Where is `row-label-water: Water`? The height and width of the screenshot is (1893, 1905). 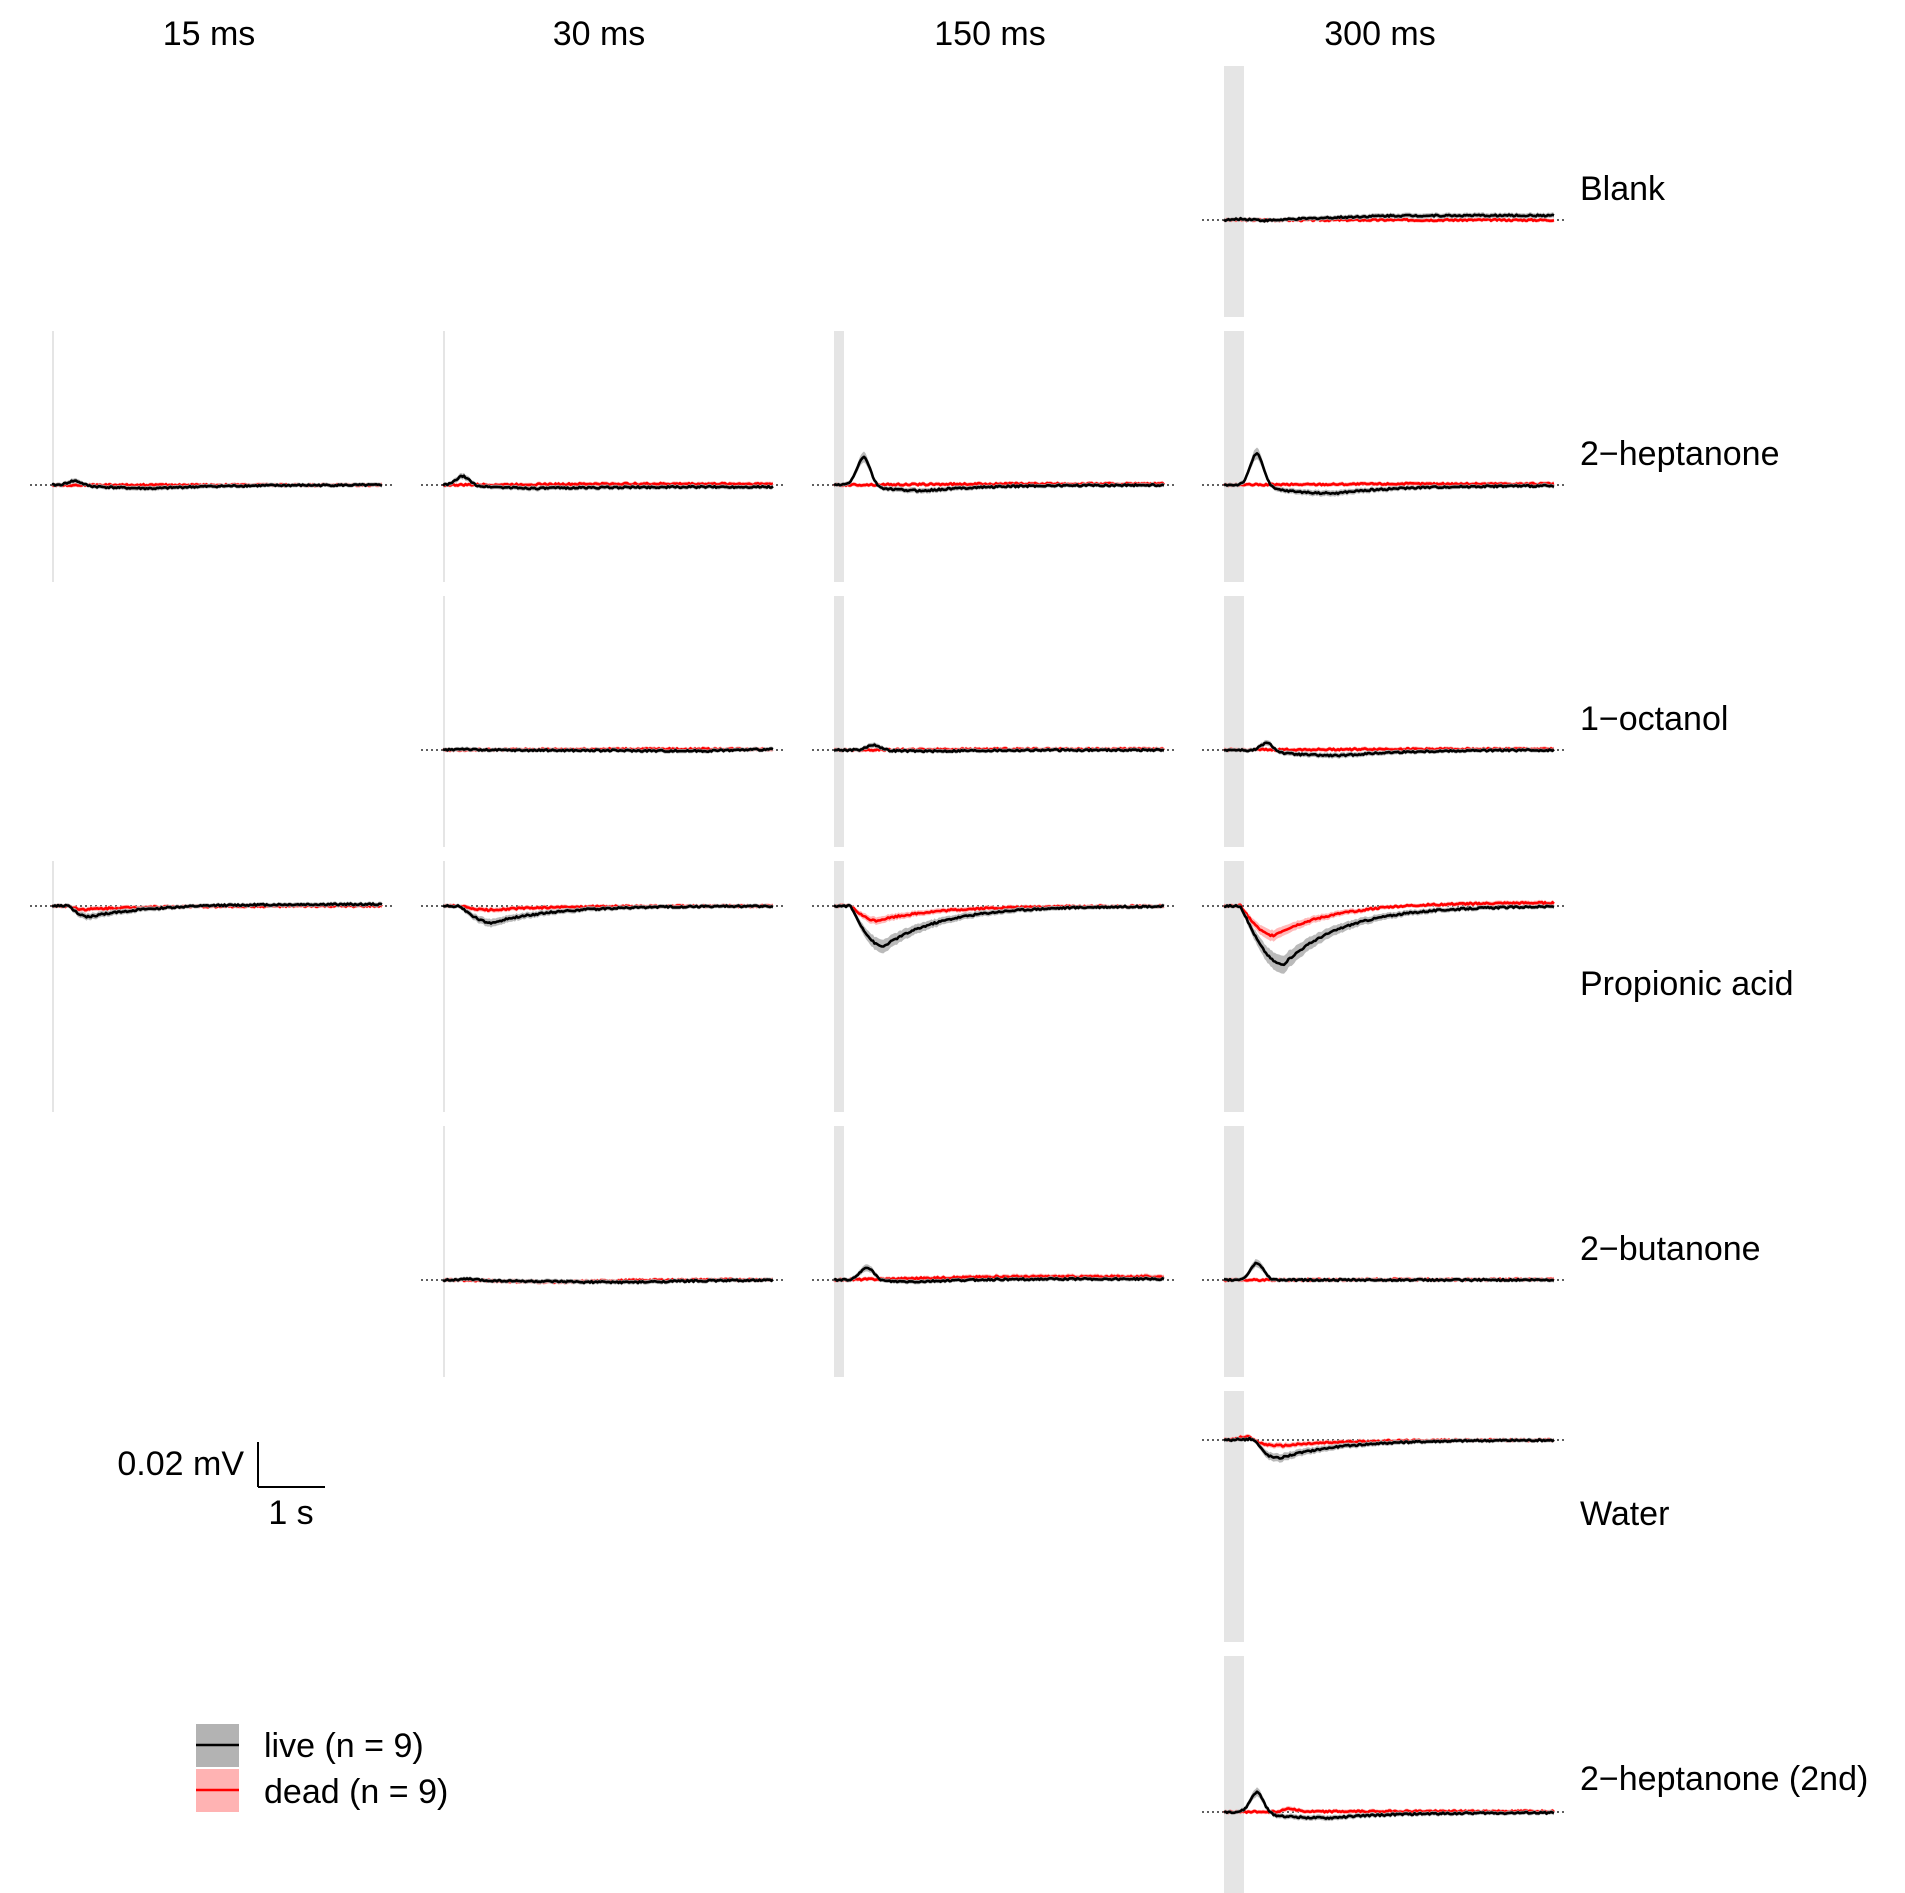
row-label-water: Water is located at coordinates (1624, 1514).